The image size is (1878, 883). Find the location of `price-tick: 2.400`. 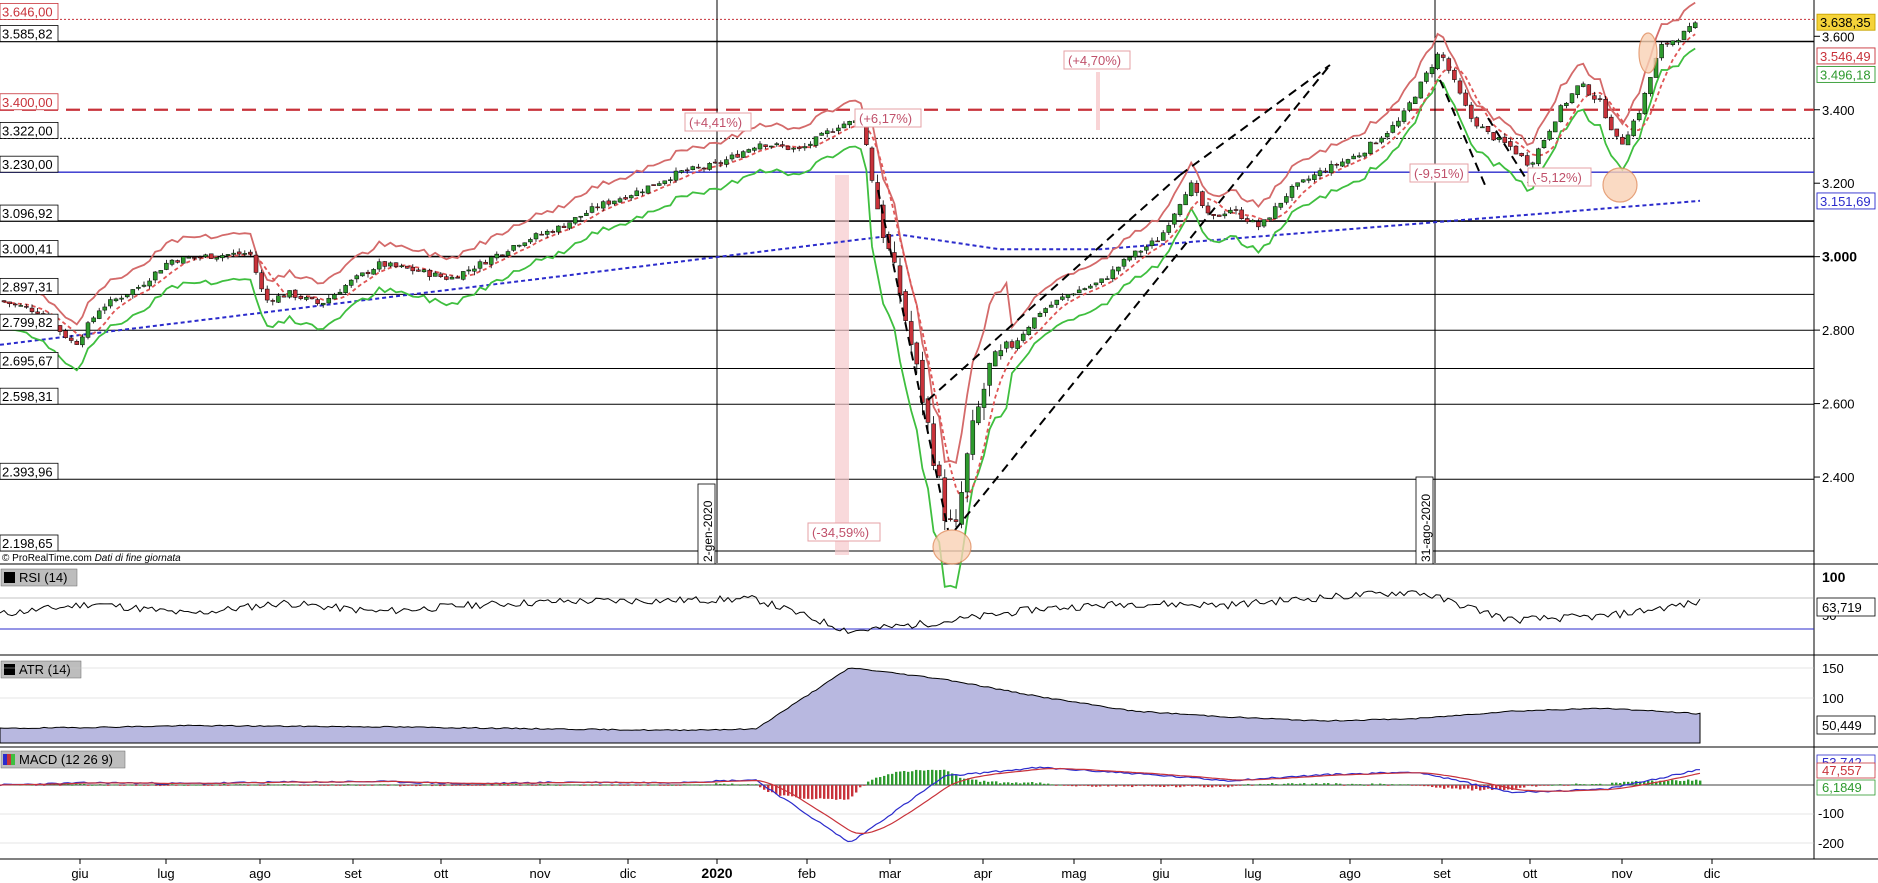

price-tick: 2.400 is located at coordinates (1838, 477).